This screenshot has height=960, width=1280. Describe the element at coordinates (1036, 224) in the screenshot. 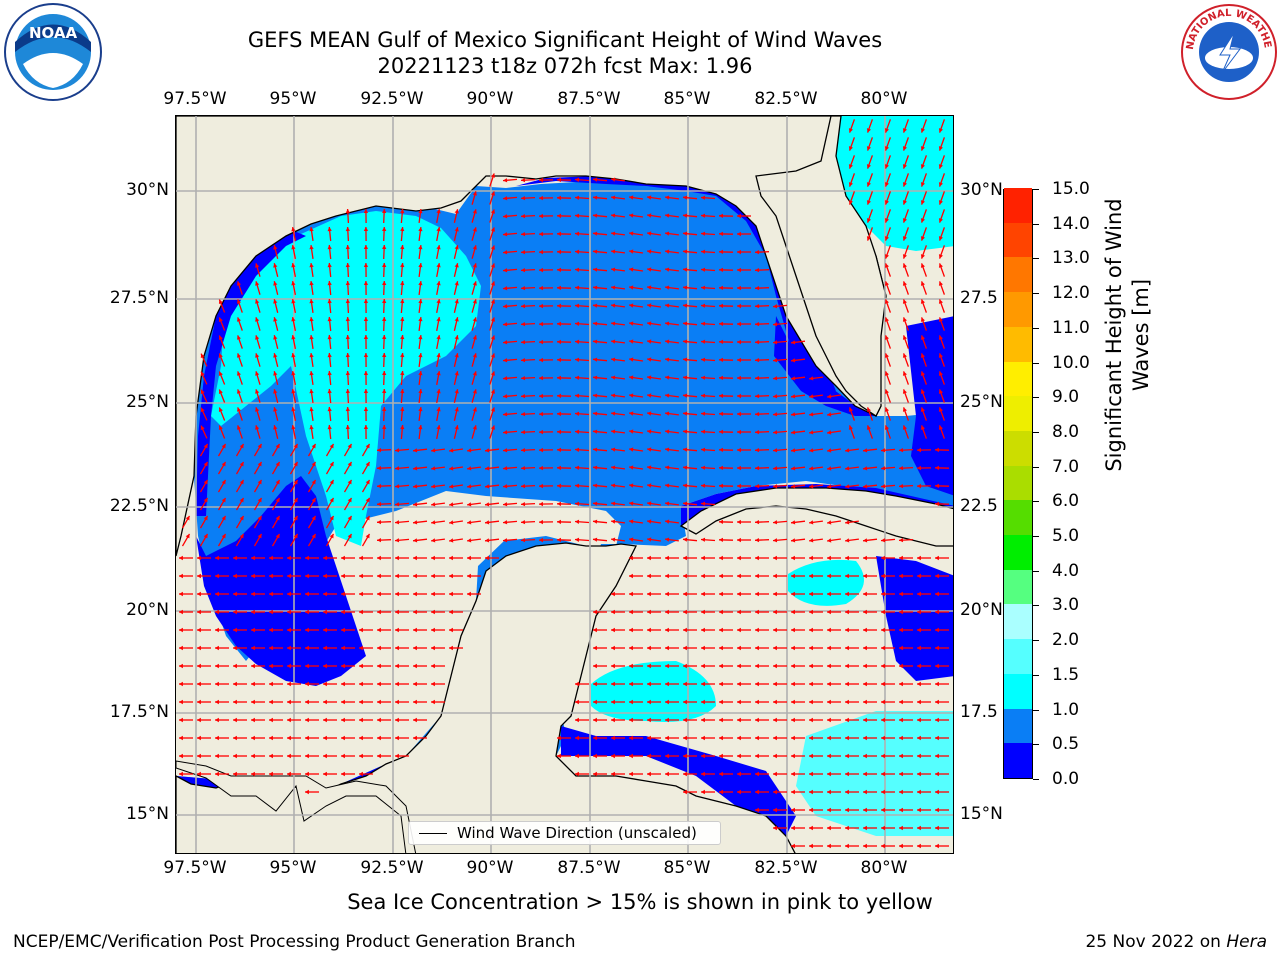

I see `colorbar-tick-mark` at that location.